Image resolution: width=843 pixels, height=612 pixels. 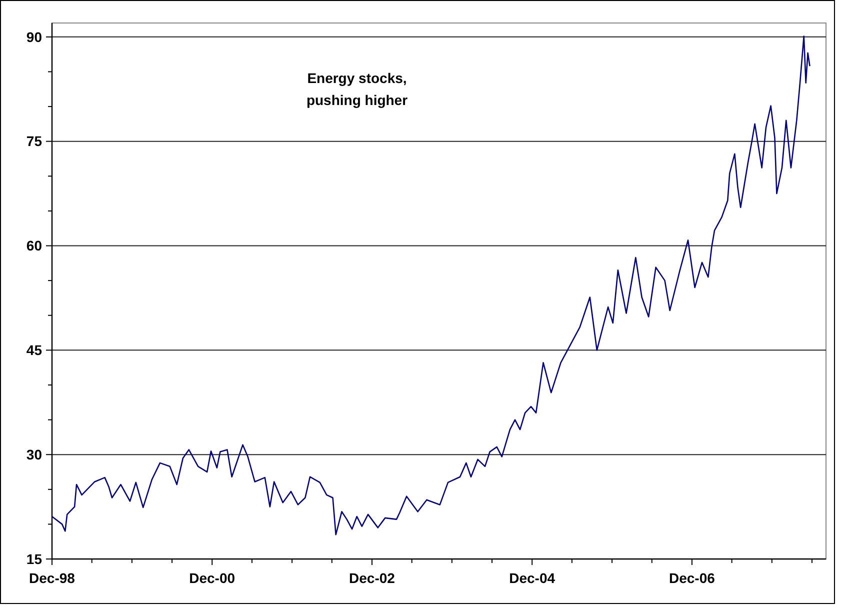 What do you see at coordinates (34, 36) in the screenshot?
I see `y-tick-label: 90` at bounding box center [34, 36].